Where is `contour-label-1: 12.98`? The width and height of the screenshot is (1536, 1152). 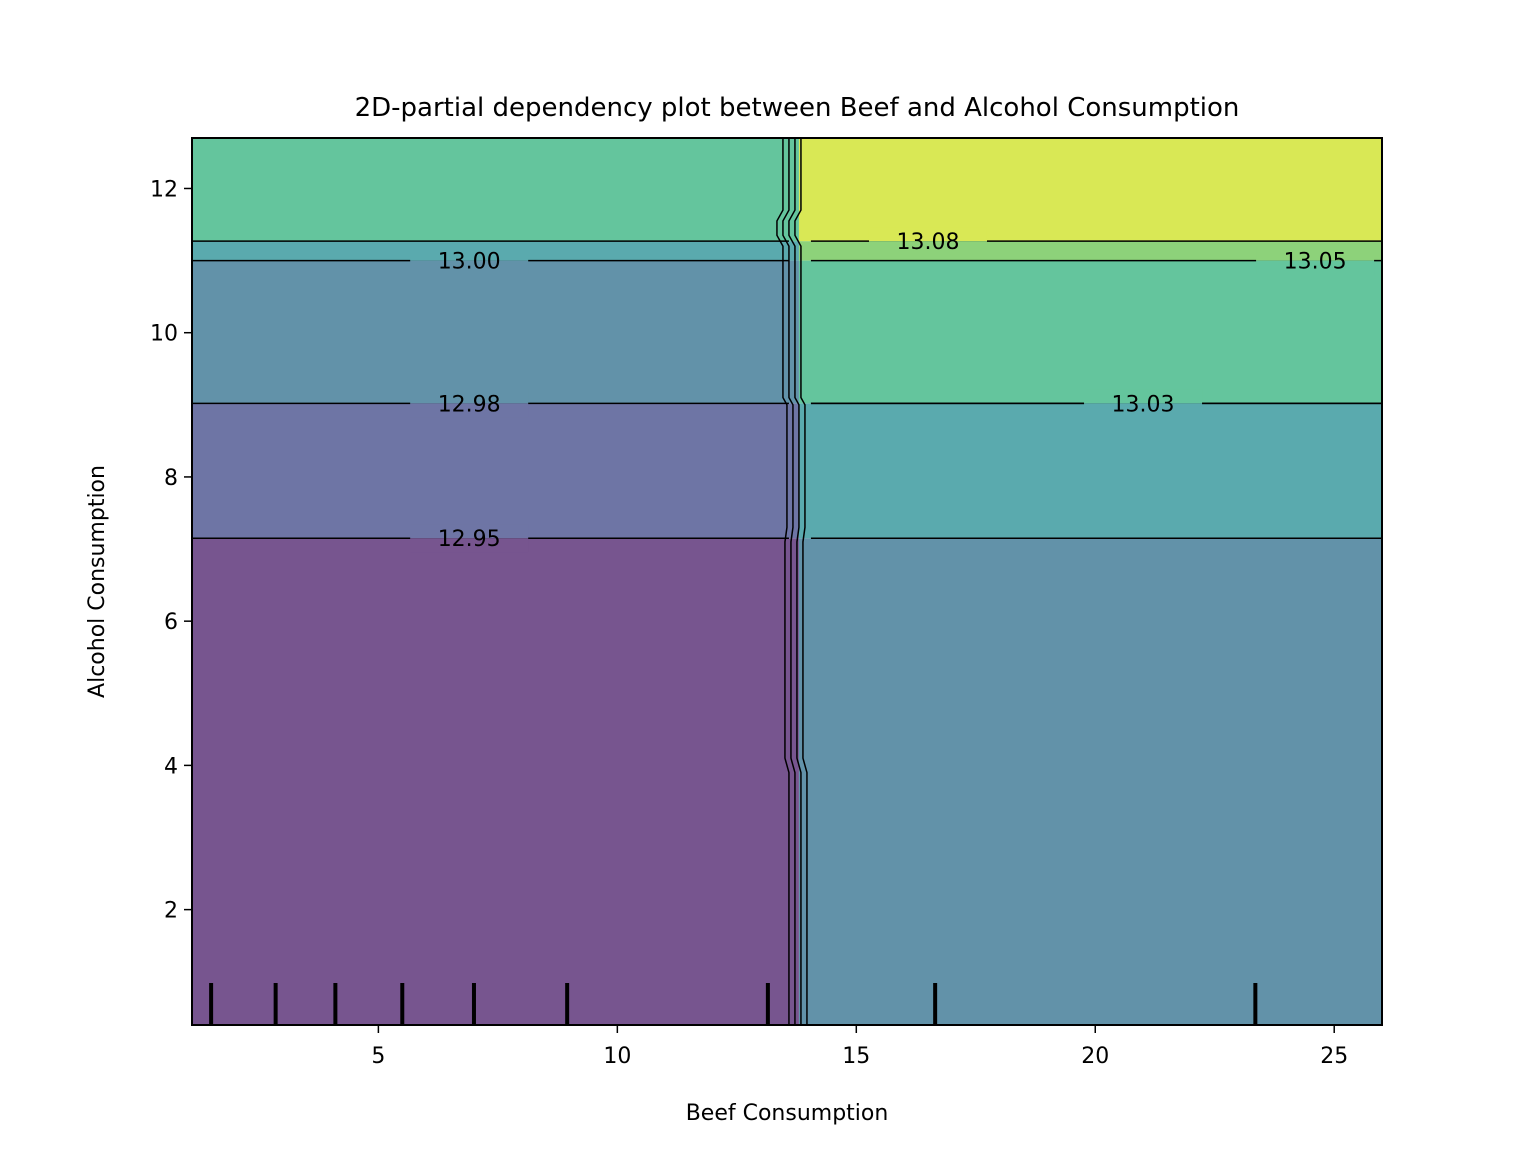
contour-label-1: 12.98 is located at coordinates (469, 404).